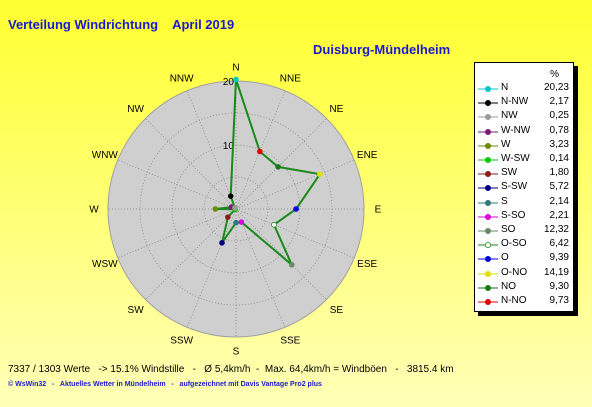 Image resolution: width=592 pixels, height=407 pixels. What do you see at coordinates (559, 215) in the screenshot?
I see `legend-value: 2,21` at bounding box center [559, 215].